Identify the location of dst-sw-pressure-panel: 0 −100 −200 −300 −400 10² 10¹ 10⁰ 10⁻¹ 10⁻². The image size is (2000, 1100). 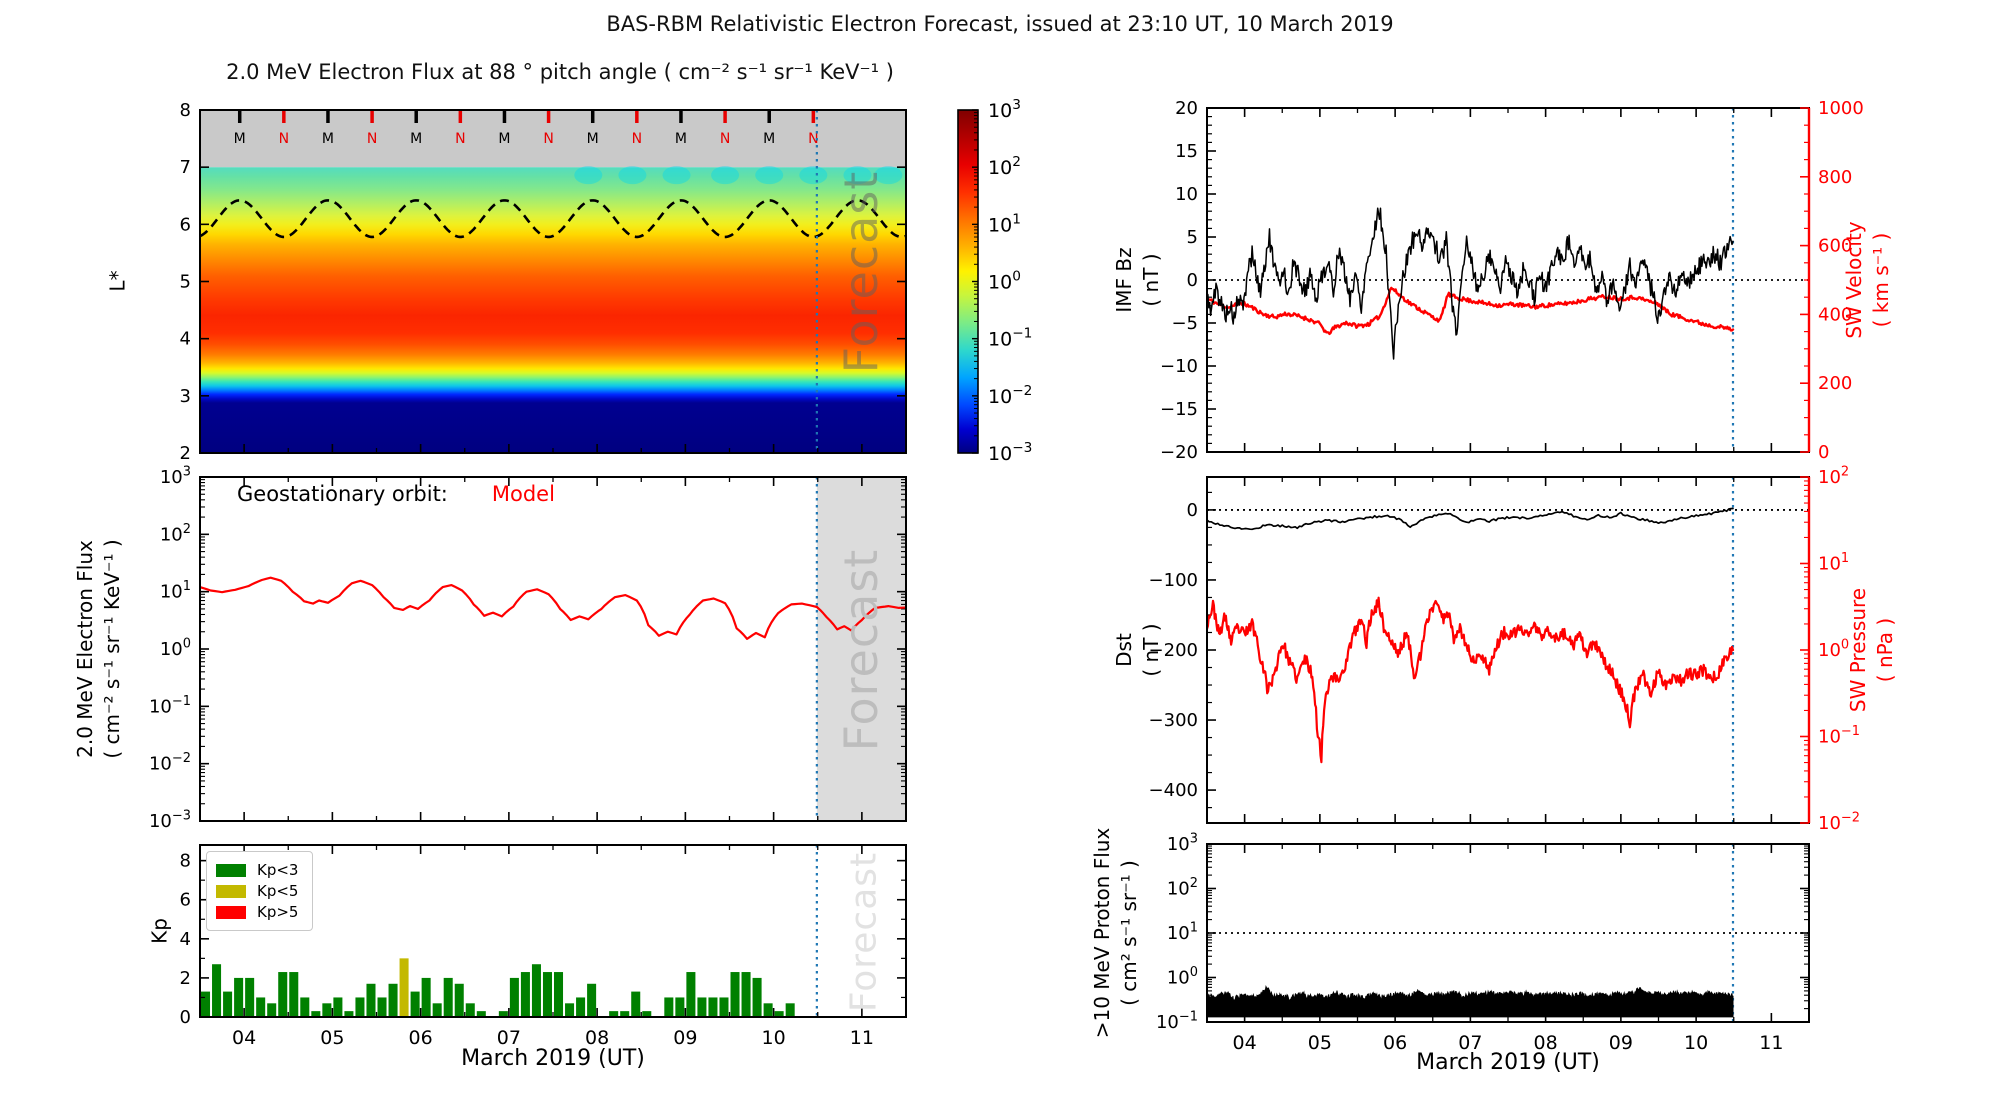
(1504, 649).